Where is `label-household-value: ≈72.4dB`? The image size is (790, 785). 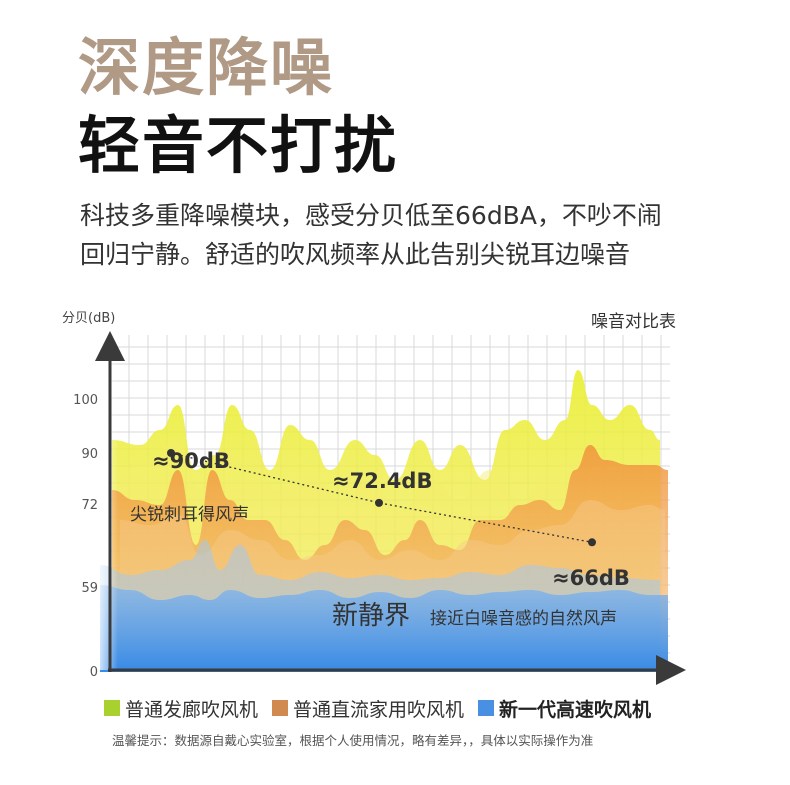 label-household-value: ≈72.4dB is located at coordinates (382, 481).